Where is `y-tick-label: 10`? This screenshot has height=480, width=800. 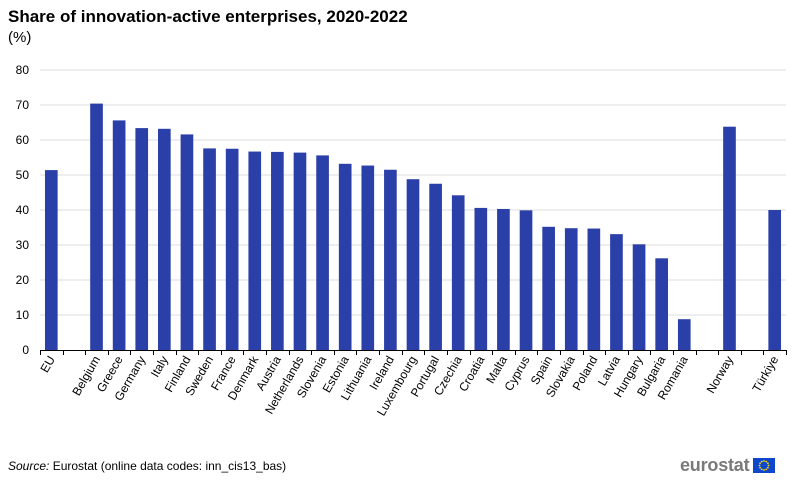
y-tick-label: 10 is located at coordinates (23, 315).